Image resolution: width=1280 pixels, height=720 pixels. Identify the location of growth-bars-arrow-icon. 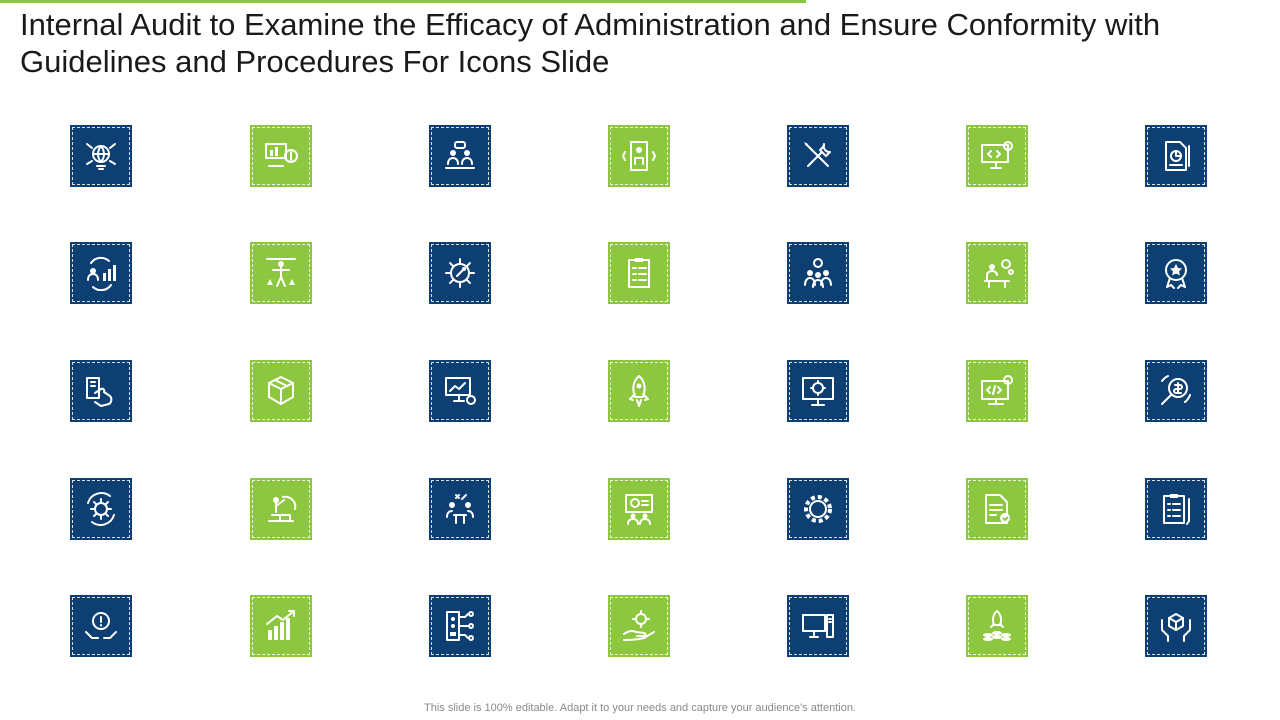
(280, 625).